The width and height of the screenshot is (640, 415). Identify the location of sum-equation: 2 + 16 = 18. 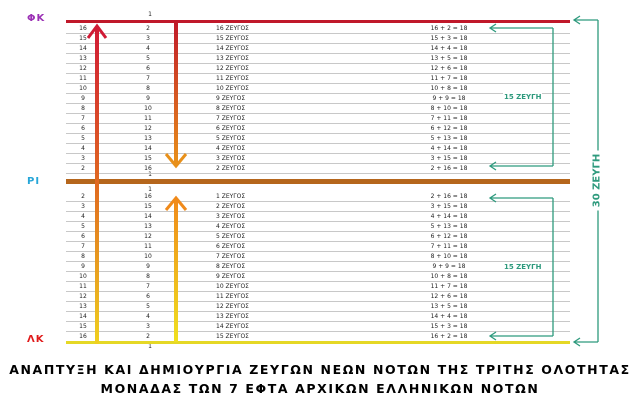
(449, 196).